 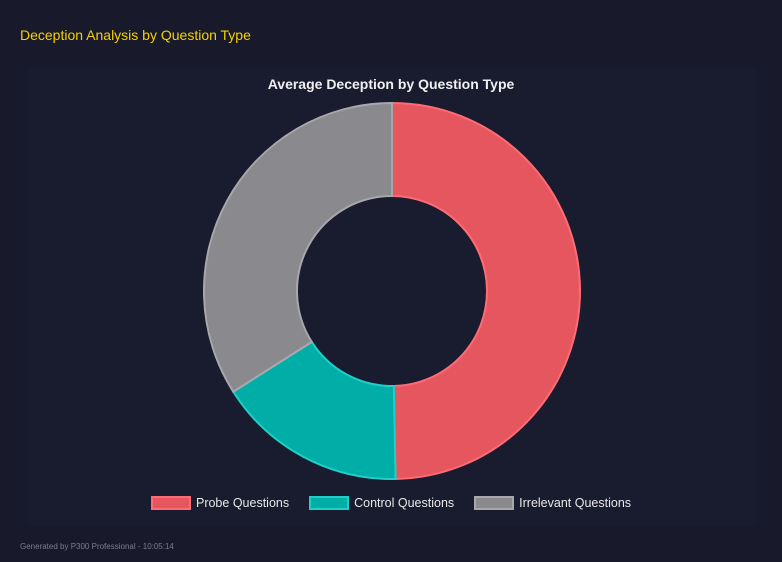 I want to click on legend-label: Irrelevant Questions, so click(x=575, y=503).